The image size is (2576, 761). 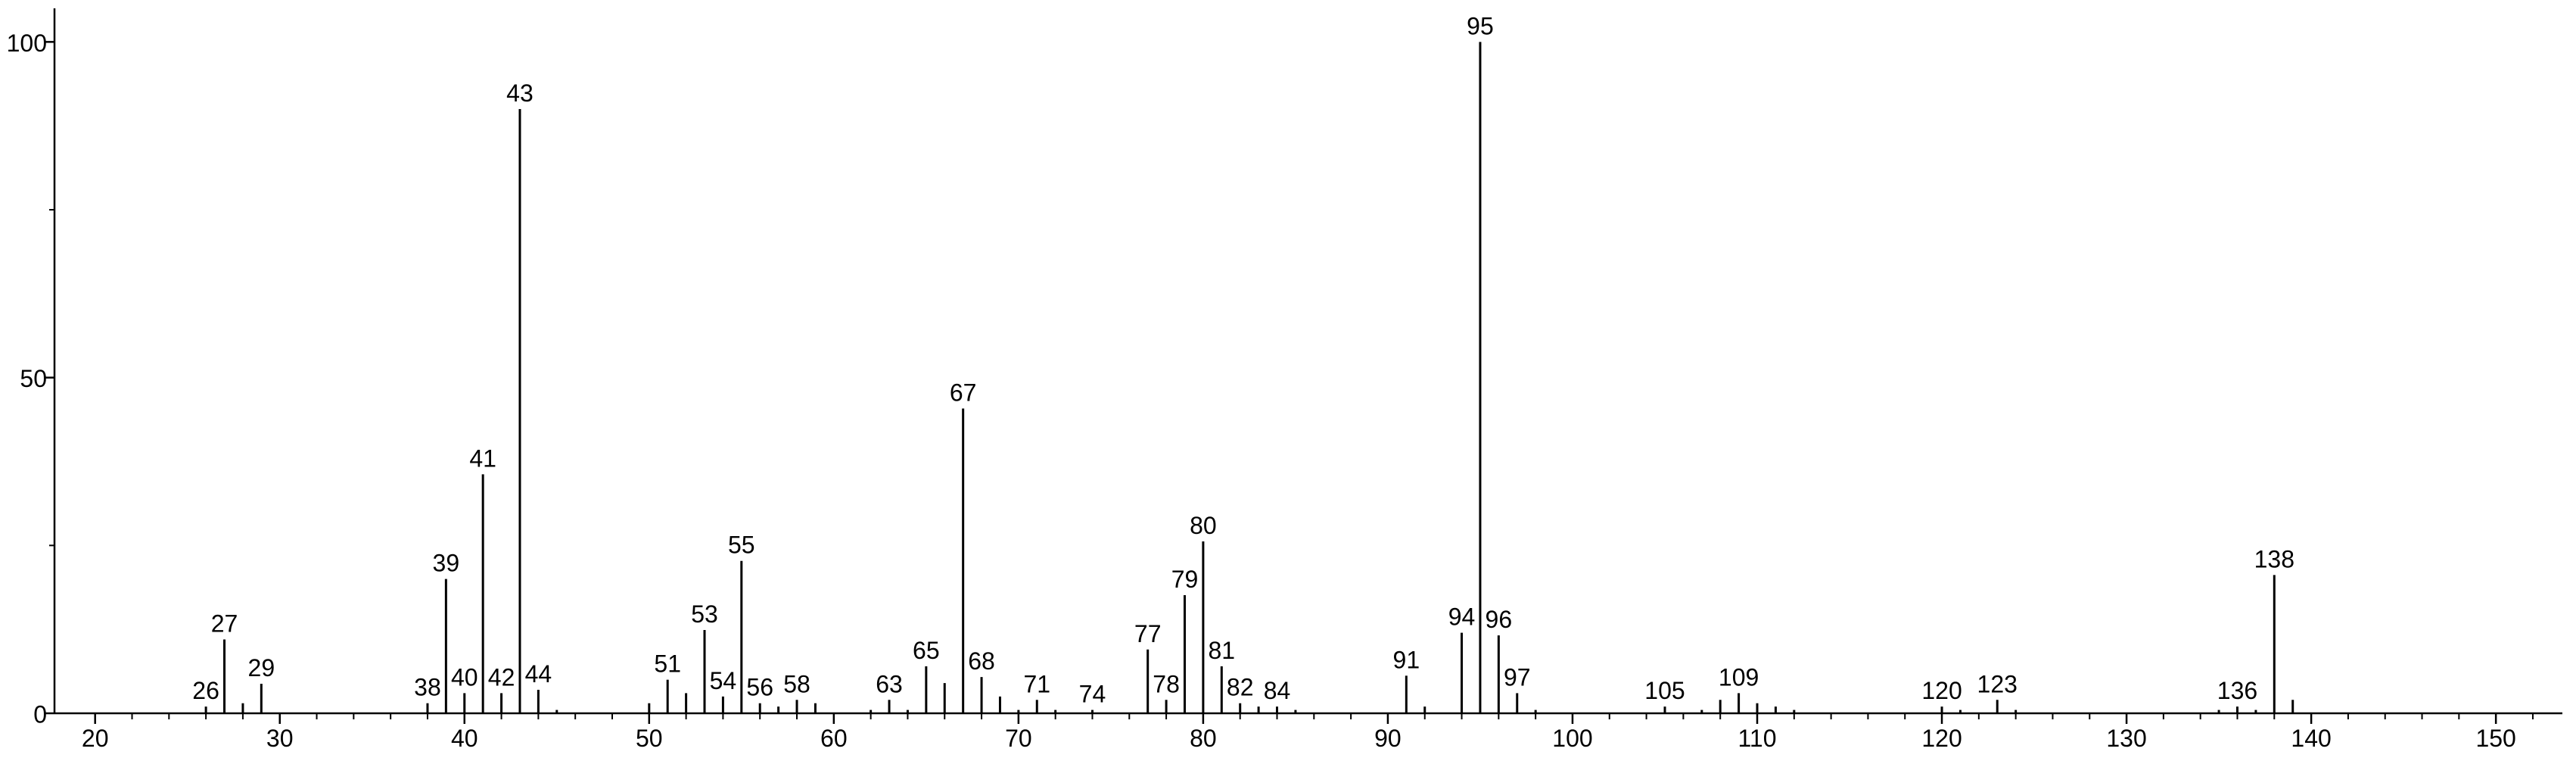 What do you see at coordinates (741, 545) in the screenshot?
I see `peak-label: 55` at bounding box center [741, 545].